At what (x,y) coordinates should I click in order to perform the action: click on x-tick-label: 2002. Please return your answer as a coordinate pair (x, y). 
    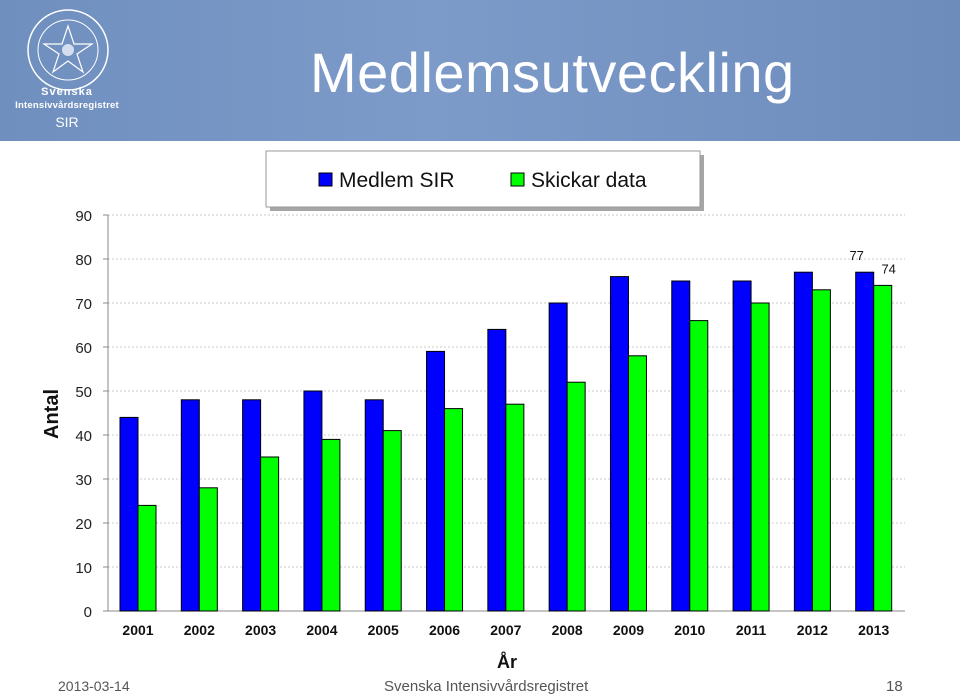
    Looking at the image, I should click on (199, 630).